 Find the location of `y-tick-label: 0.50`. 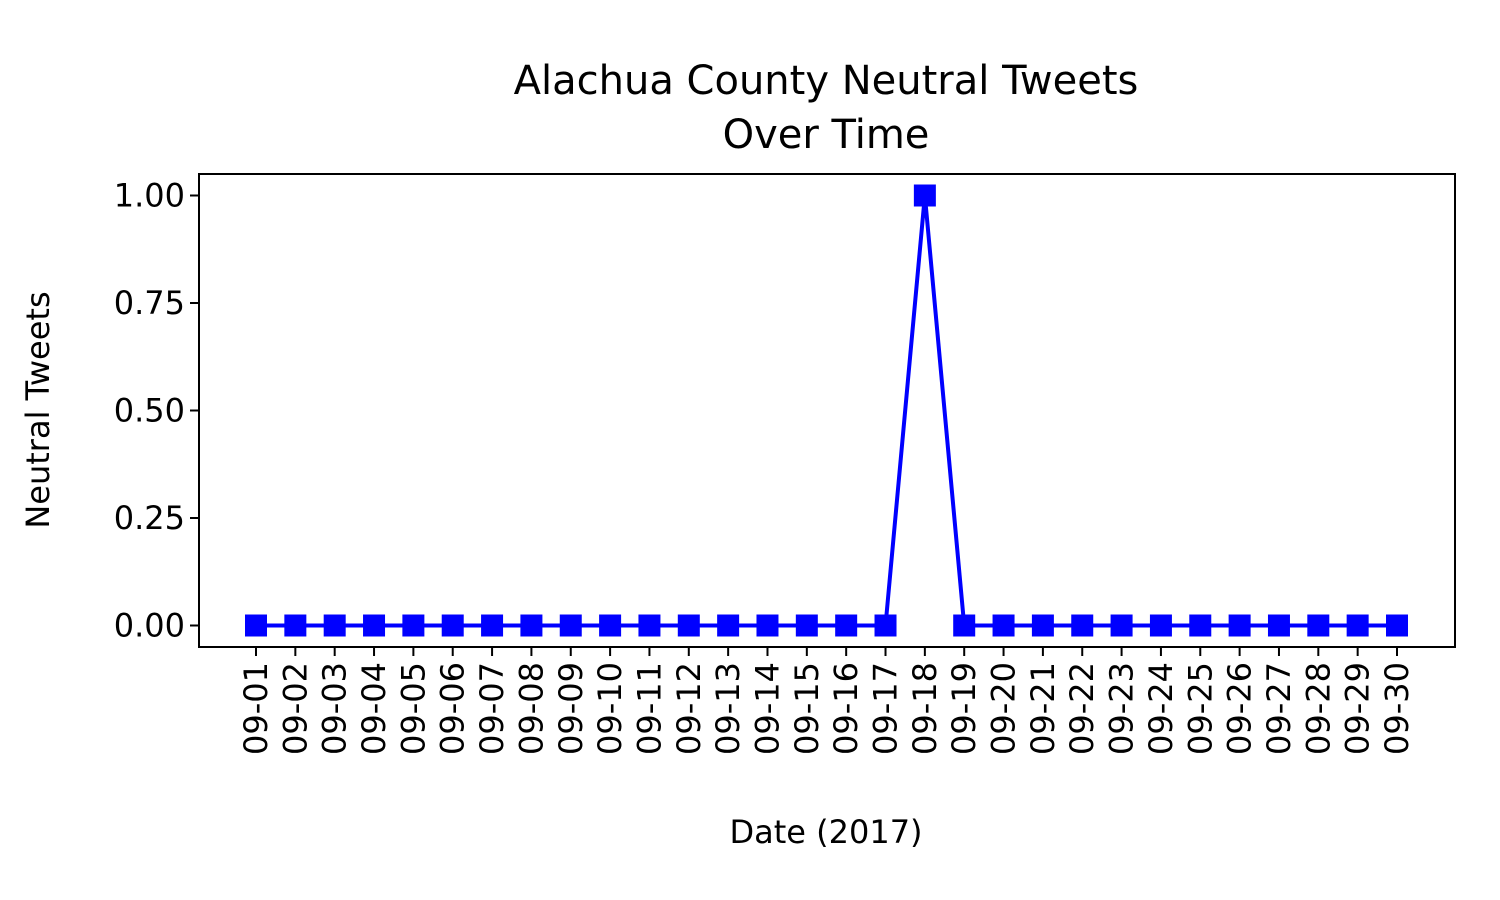

y-tick-label: 0.50 is located at coordinates (149, 411).